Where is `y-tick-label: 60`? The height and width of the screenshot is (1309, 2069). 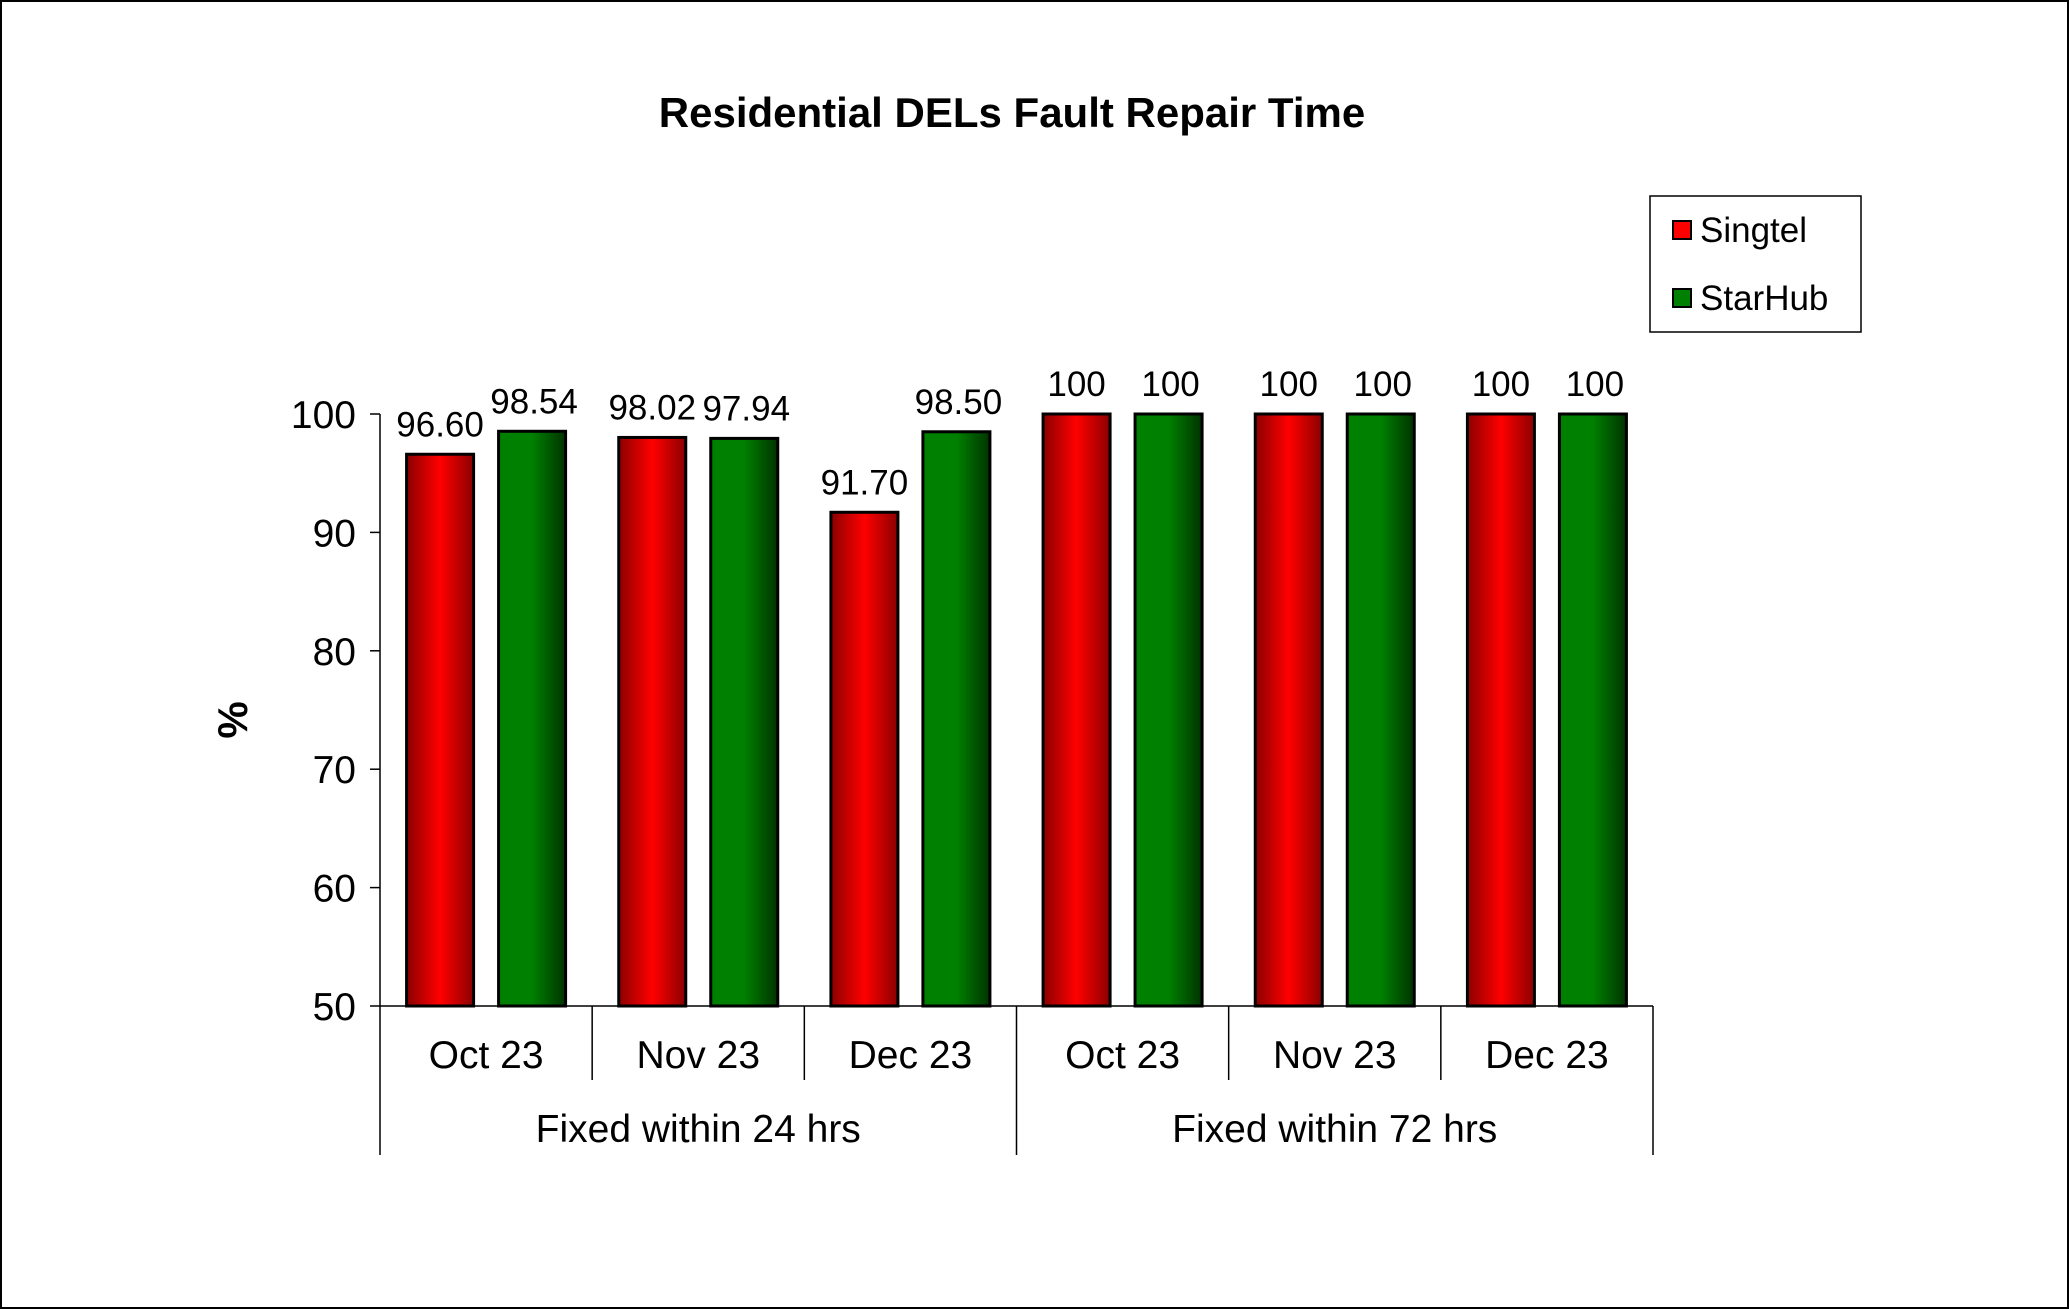
y-tick-label: 60 is located at coordinates (334, 889).